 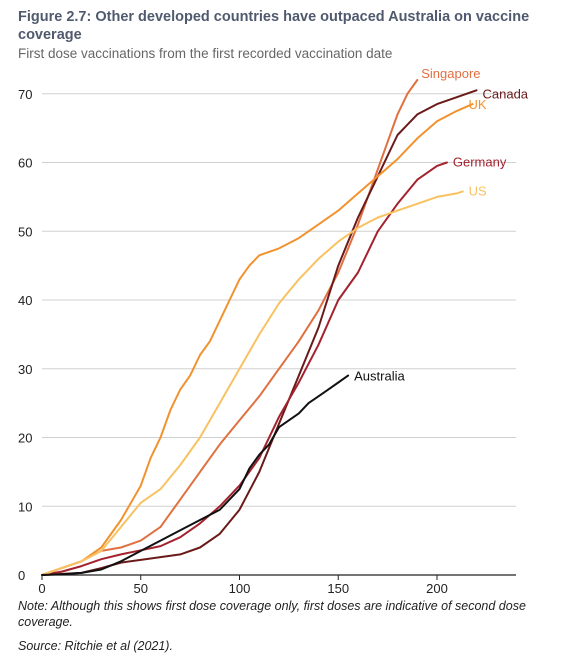 What do you see at coordinates (478, 190) in the screenshot?
I see `series-label-us: US` at bounding box center [478, 190].